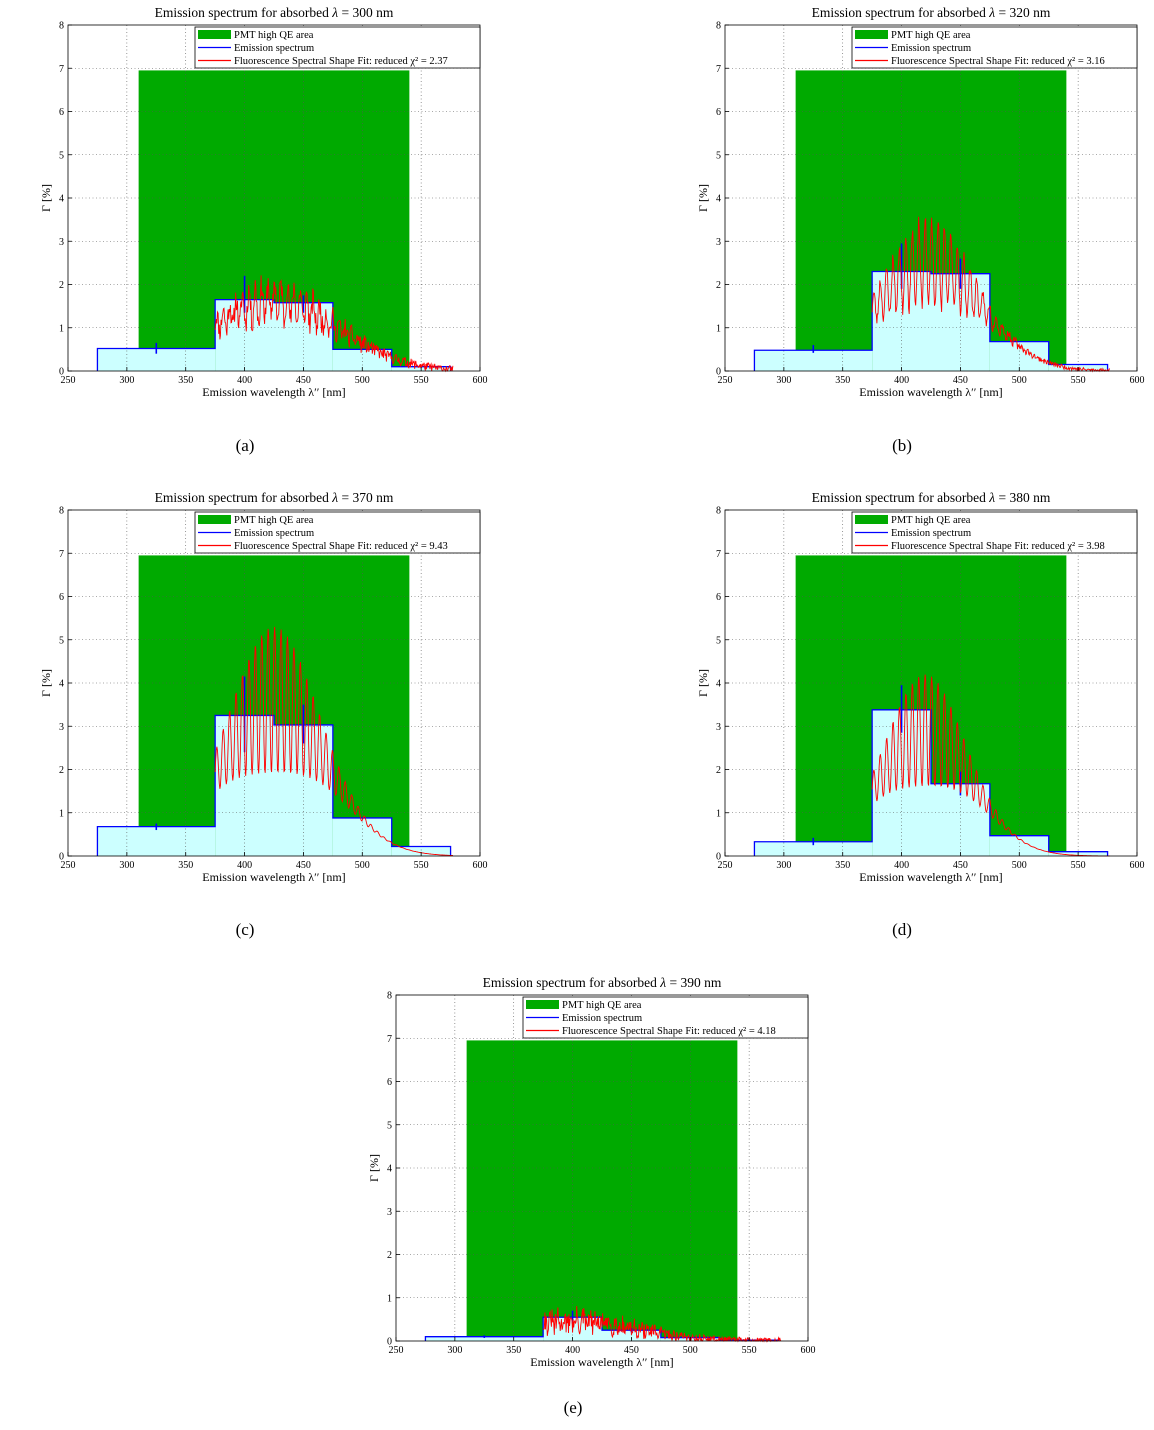 The width and height of the screenshot is (1154, 1430). Describe the element at coordinates (1023, 497) in the screenshot. I see `chart-title-value: = 380 nm` at that location.